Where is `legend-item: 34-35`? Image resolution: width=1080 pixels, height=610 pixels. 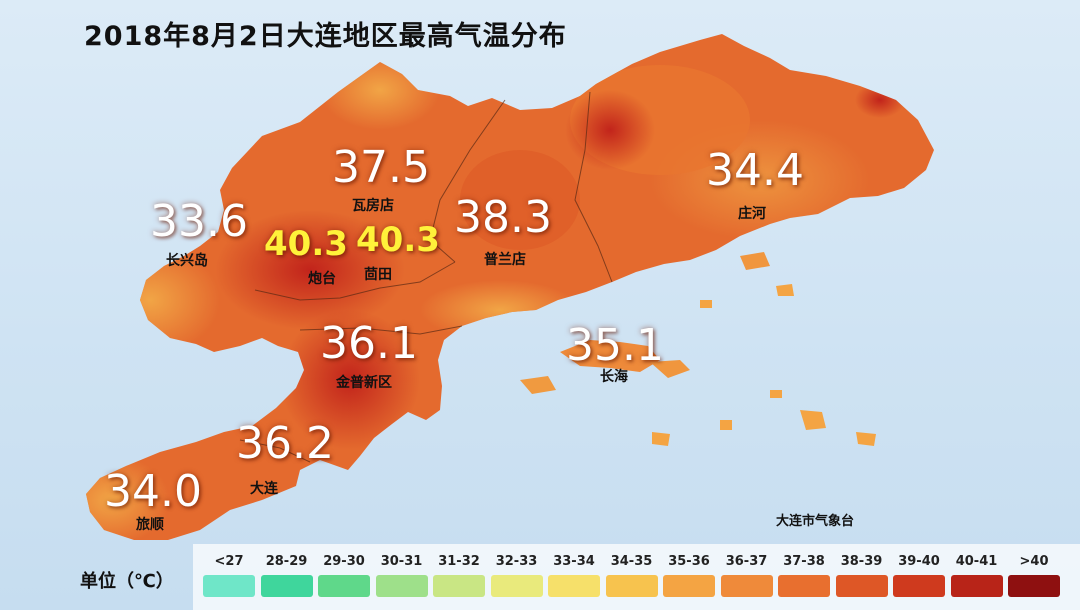
legend-item: 34-35 is located at coordinates (631, 577).